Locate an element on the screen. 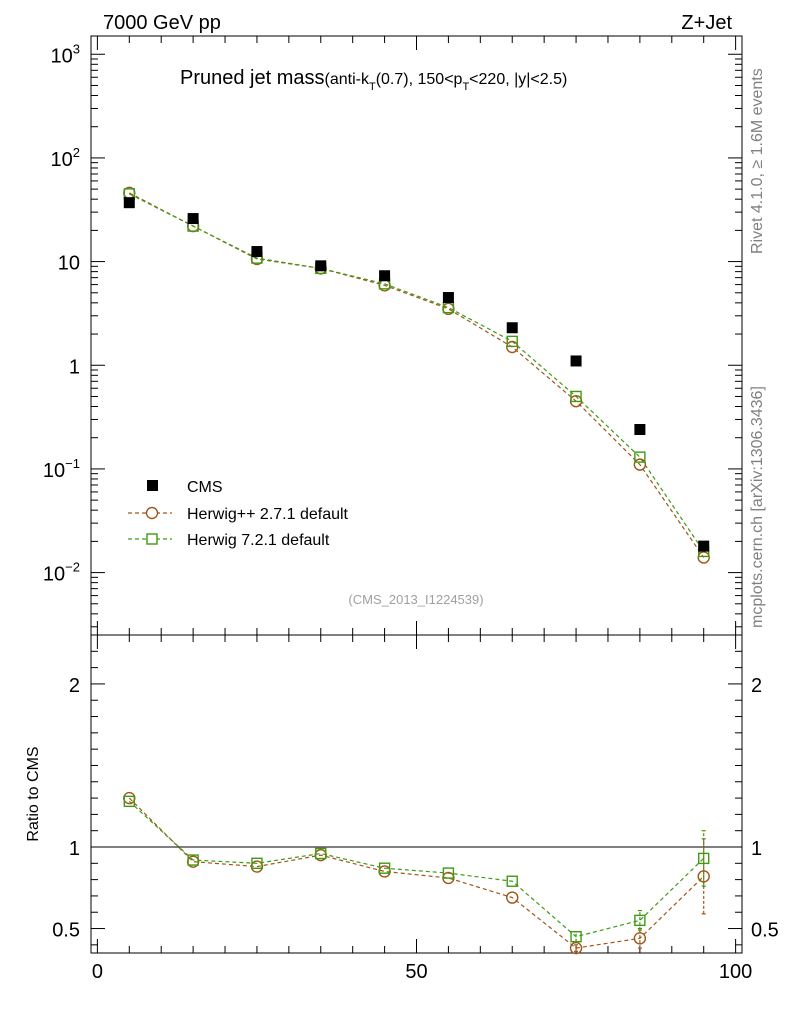 The width and height of the screenshot is (786, 1024). legend-label-herwig7: Herwig 7.2.1 default is located at coordinates (258, 540).